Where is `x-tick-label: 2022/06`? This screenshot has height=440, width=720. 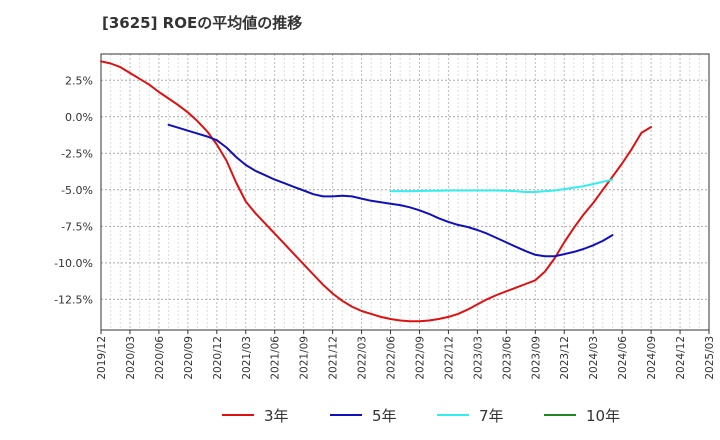
x-tick-label: 2022/06 is located at coordinates (392, 358).